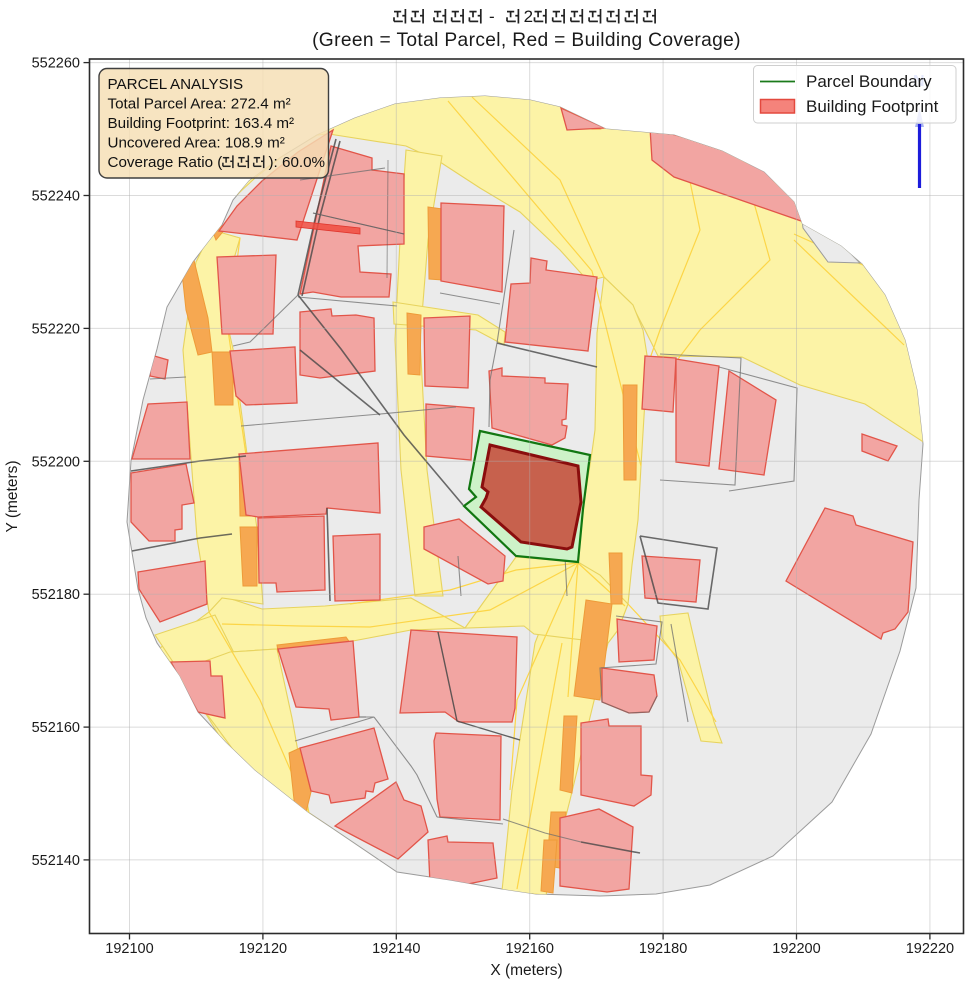 The image size is (973, 990). What do you see at coordinates (528, 16) in the screenshot?
I see `svg-text: 2` at bounding box center [528, 16].